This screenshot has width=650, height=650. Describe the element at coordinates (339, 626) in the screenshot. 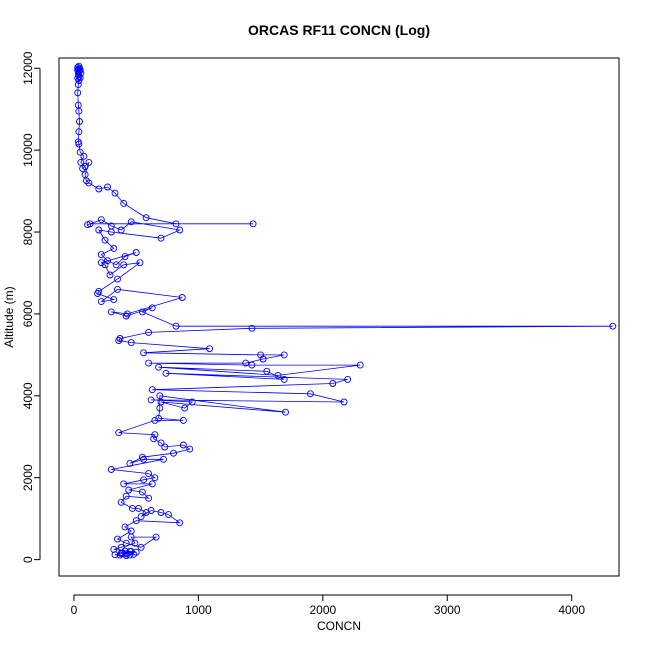

I see `x-axis-label: CONCN` at that location.